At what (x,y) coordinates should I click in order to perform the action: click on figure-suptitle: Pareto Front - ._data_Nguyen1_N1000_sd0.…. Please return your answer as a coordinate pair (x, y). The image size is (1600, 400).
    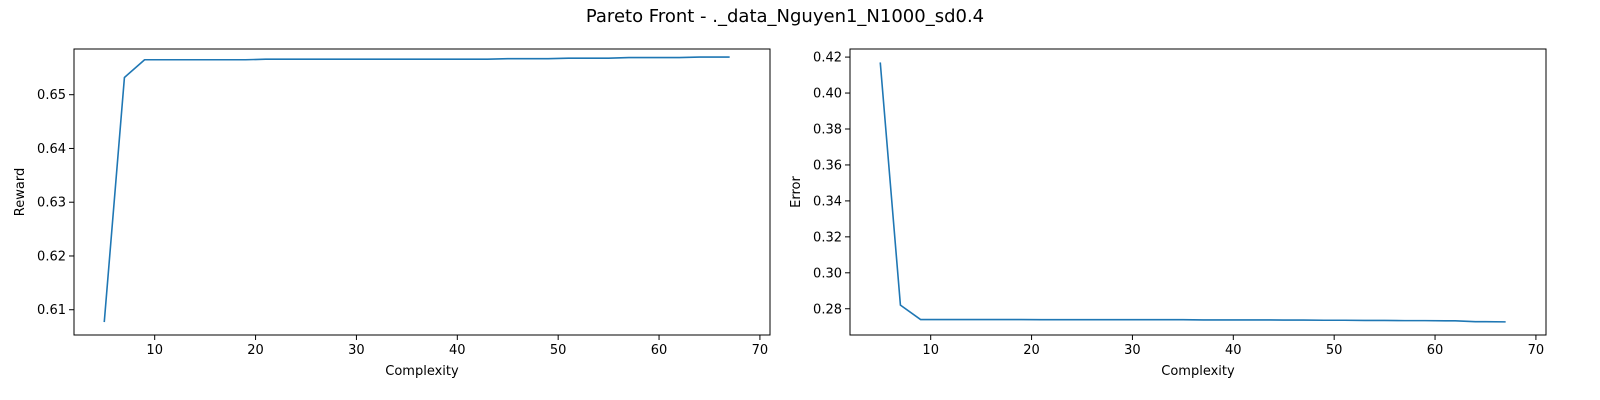
    Looking at the image, I should click on (785, 16).